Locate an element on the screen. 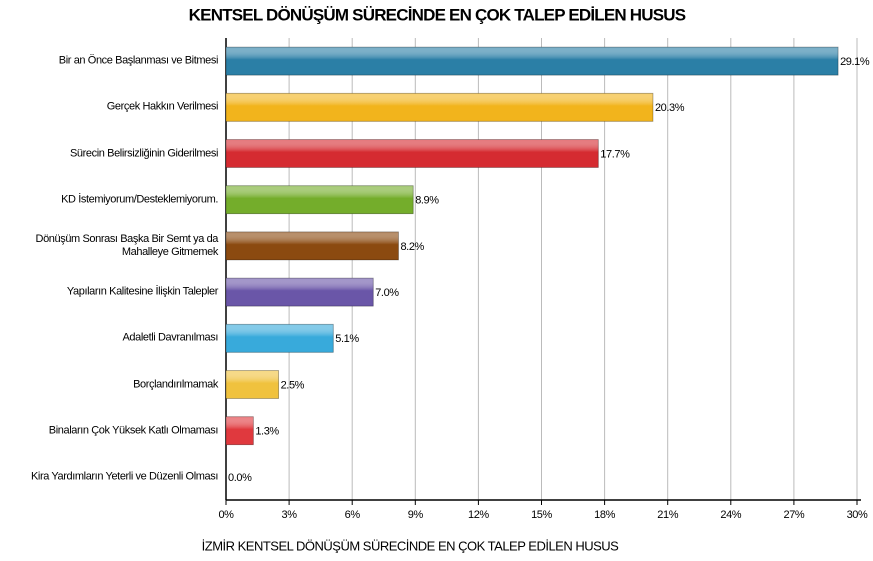 The width and height of the screenshot is (873, 561). value-label: 17.7% is located at coordinates (615, 154).